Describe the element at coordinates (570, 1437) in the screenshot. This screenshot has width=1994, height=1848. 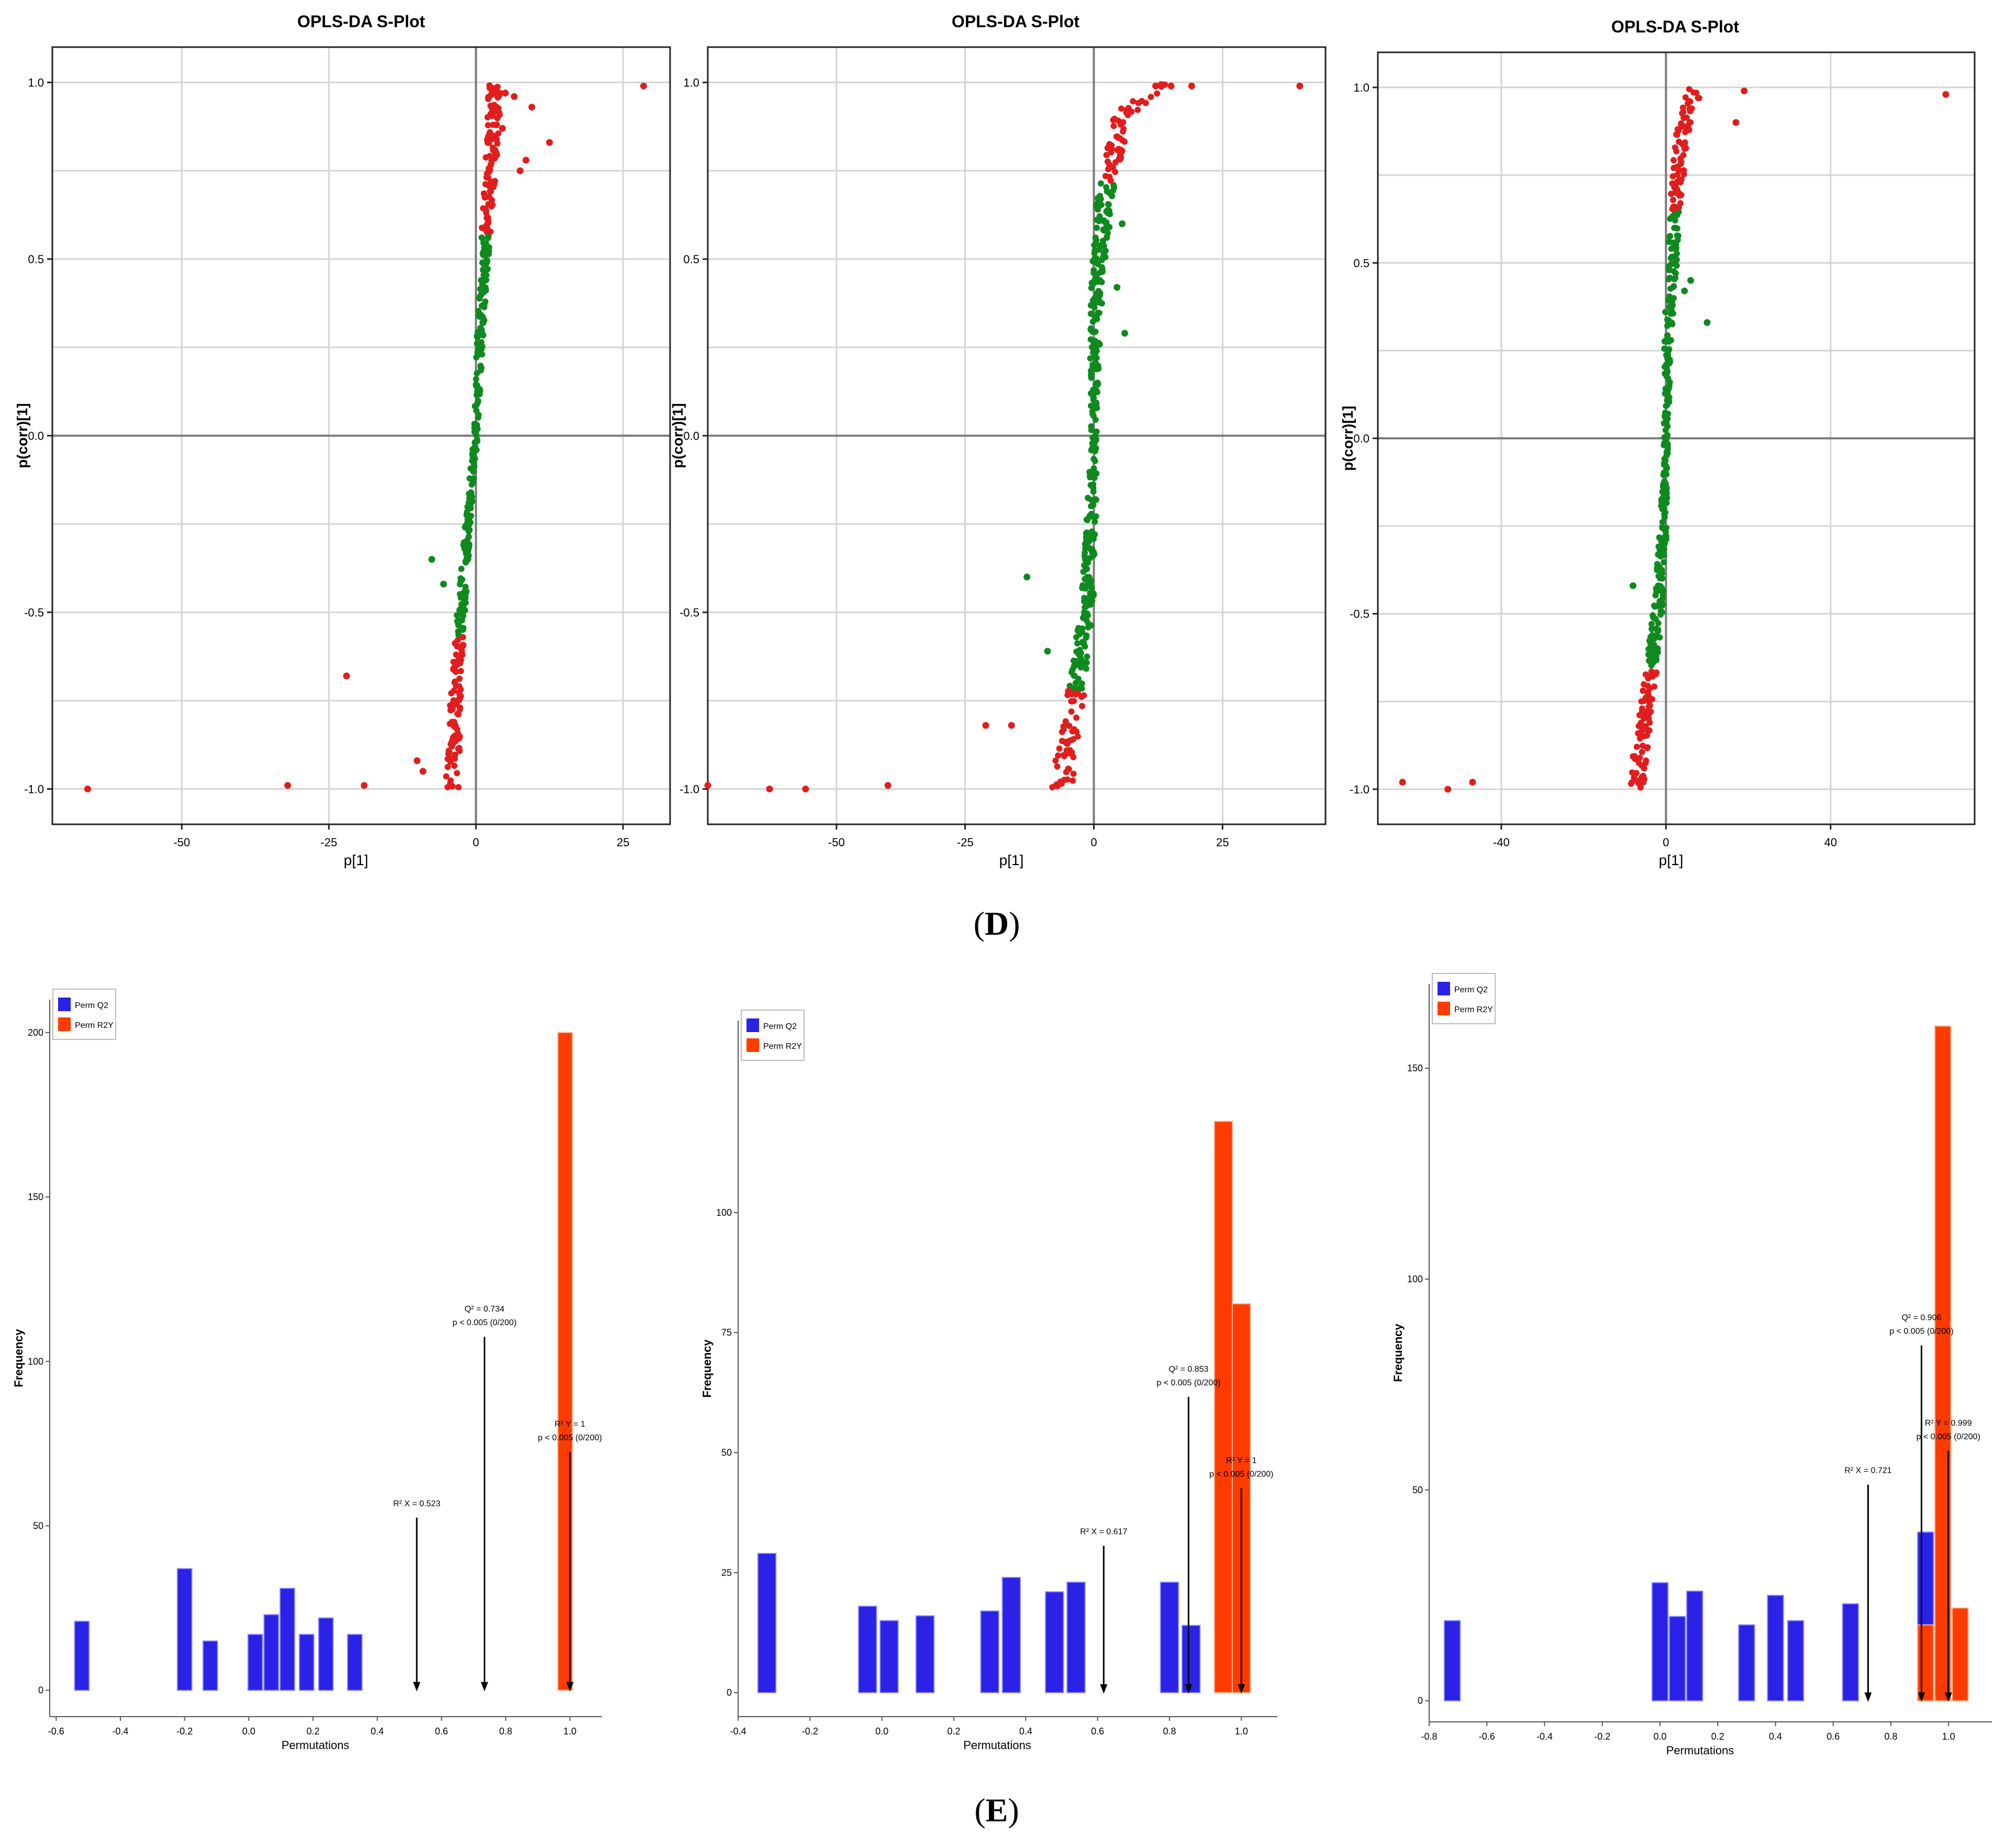
I see `annotation-text: p < 0.005 (0/200)` at that location.